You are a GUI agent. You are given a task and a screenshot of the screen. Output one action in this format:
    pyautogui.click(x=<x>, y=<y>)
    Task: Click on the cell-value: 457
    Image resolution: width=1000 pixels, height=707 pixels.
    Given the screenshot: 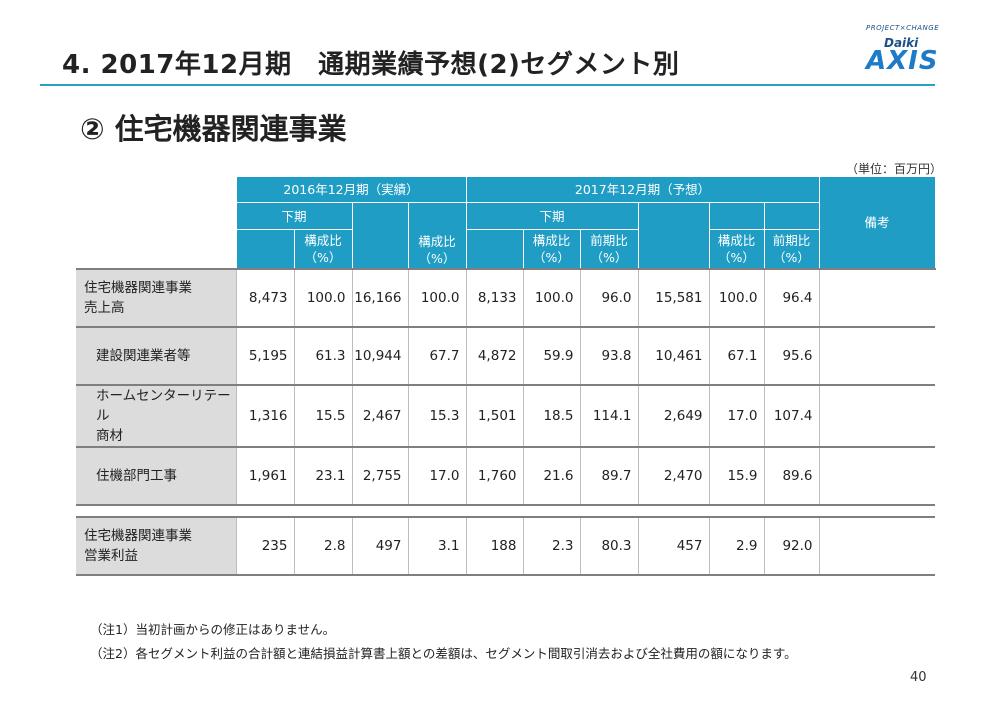 What is the action you would take?
    pyautogui.click(x=673, y=545)
    